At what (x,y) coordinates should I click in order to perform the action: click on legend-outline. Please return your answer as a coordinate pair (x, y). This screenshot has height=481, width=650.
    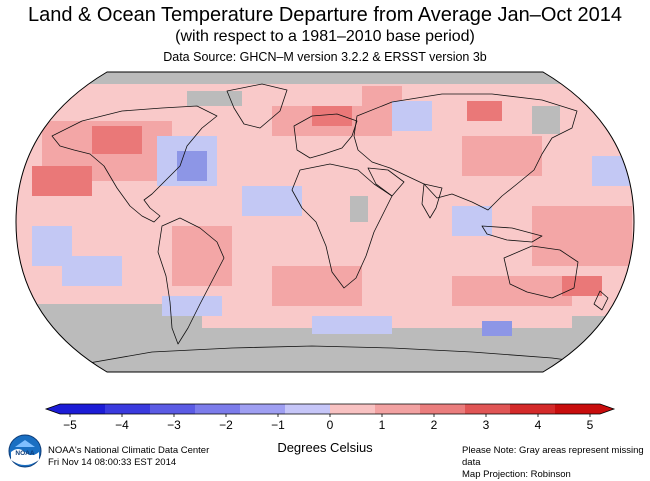
    Looking at the image, I should click on (330, 409).